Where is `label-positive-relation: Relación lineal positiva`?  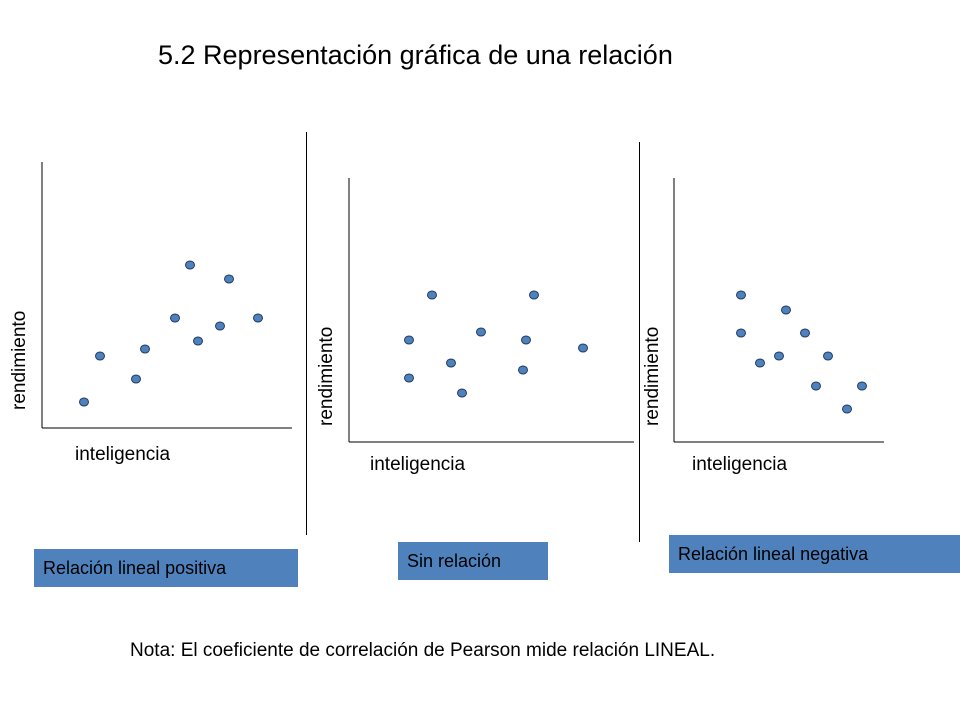 label-positive-relation: Relación lineal positiva is located at coordinates (166, 568).